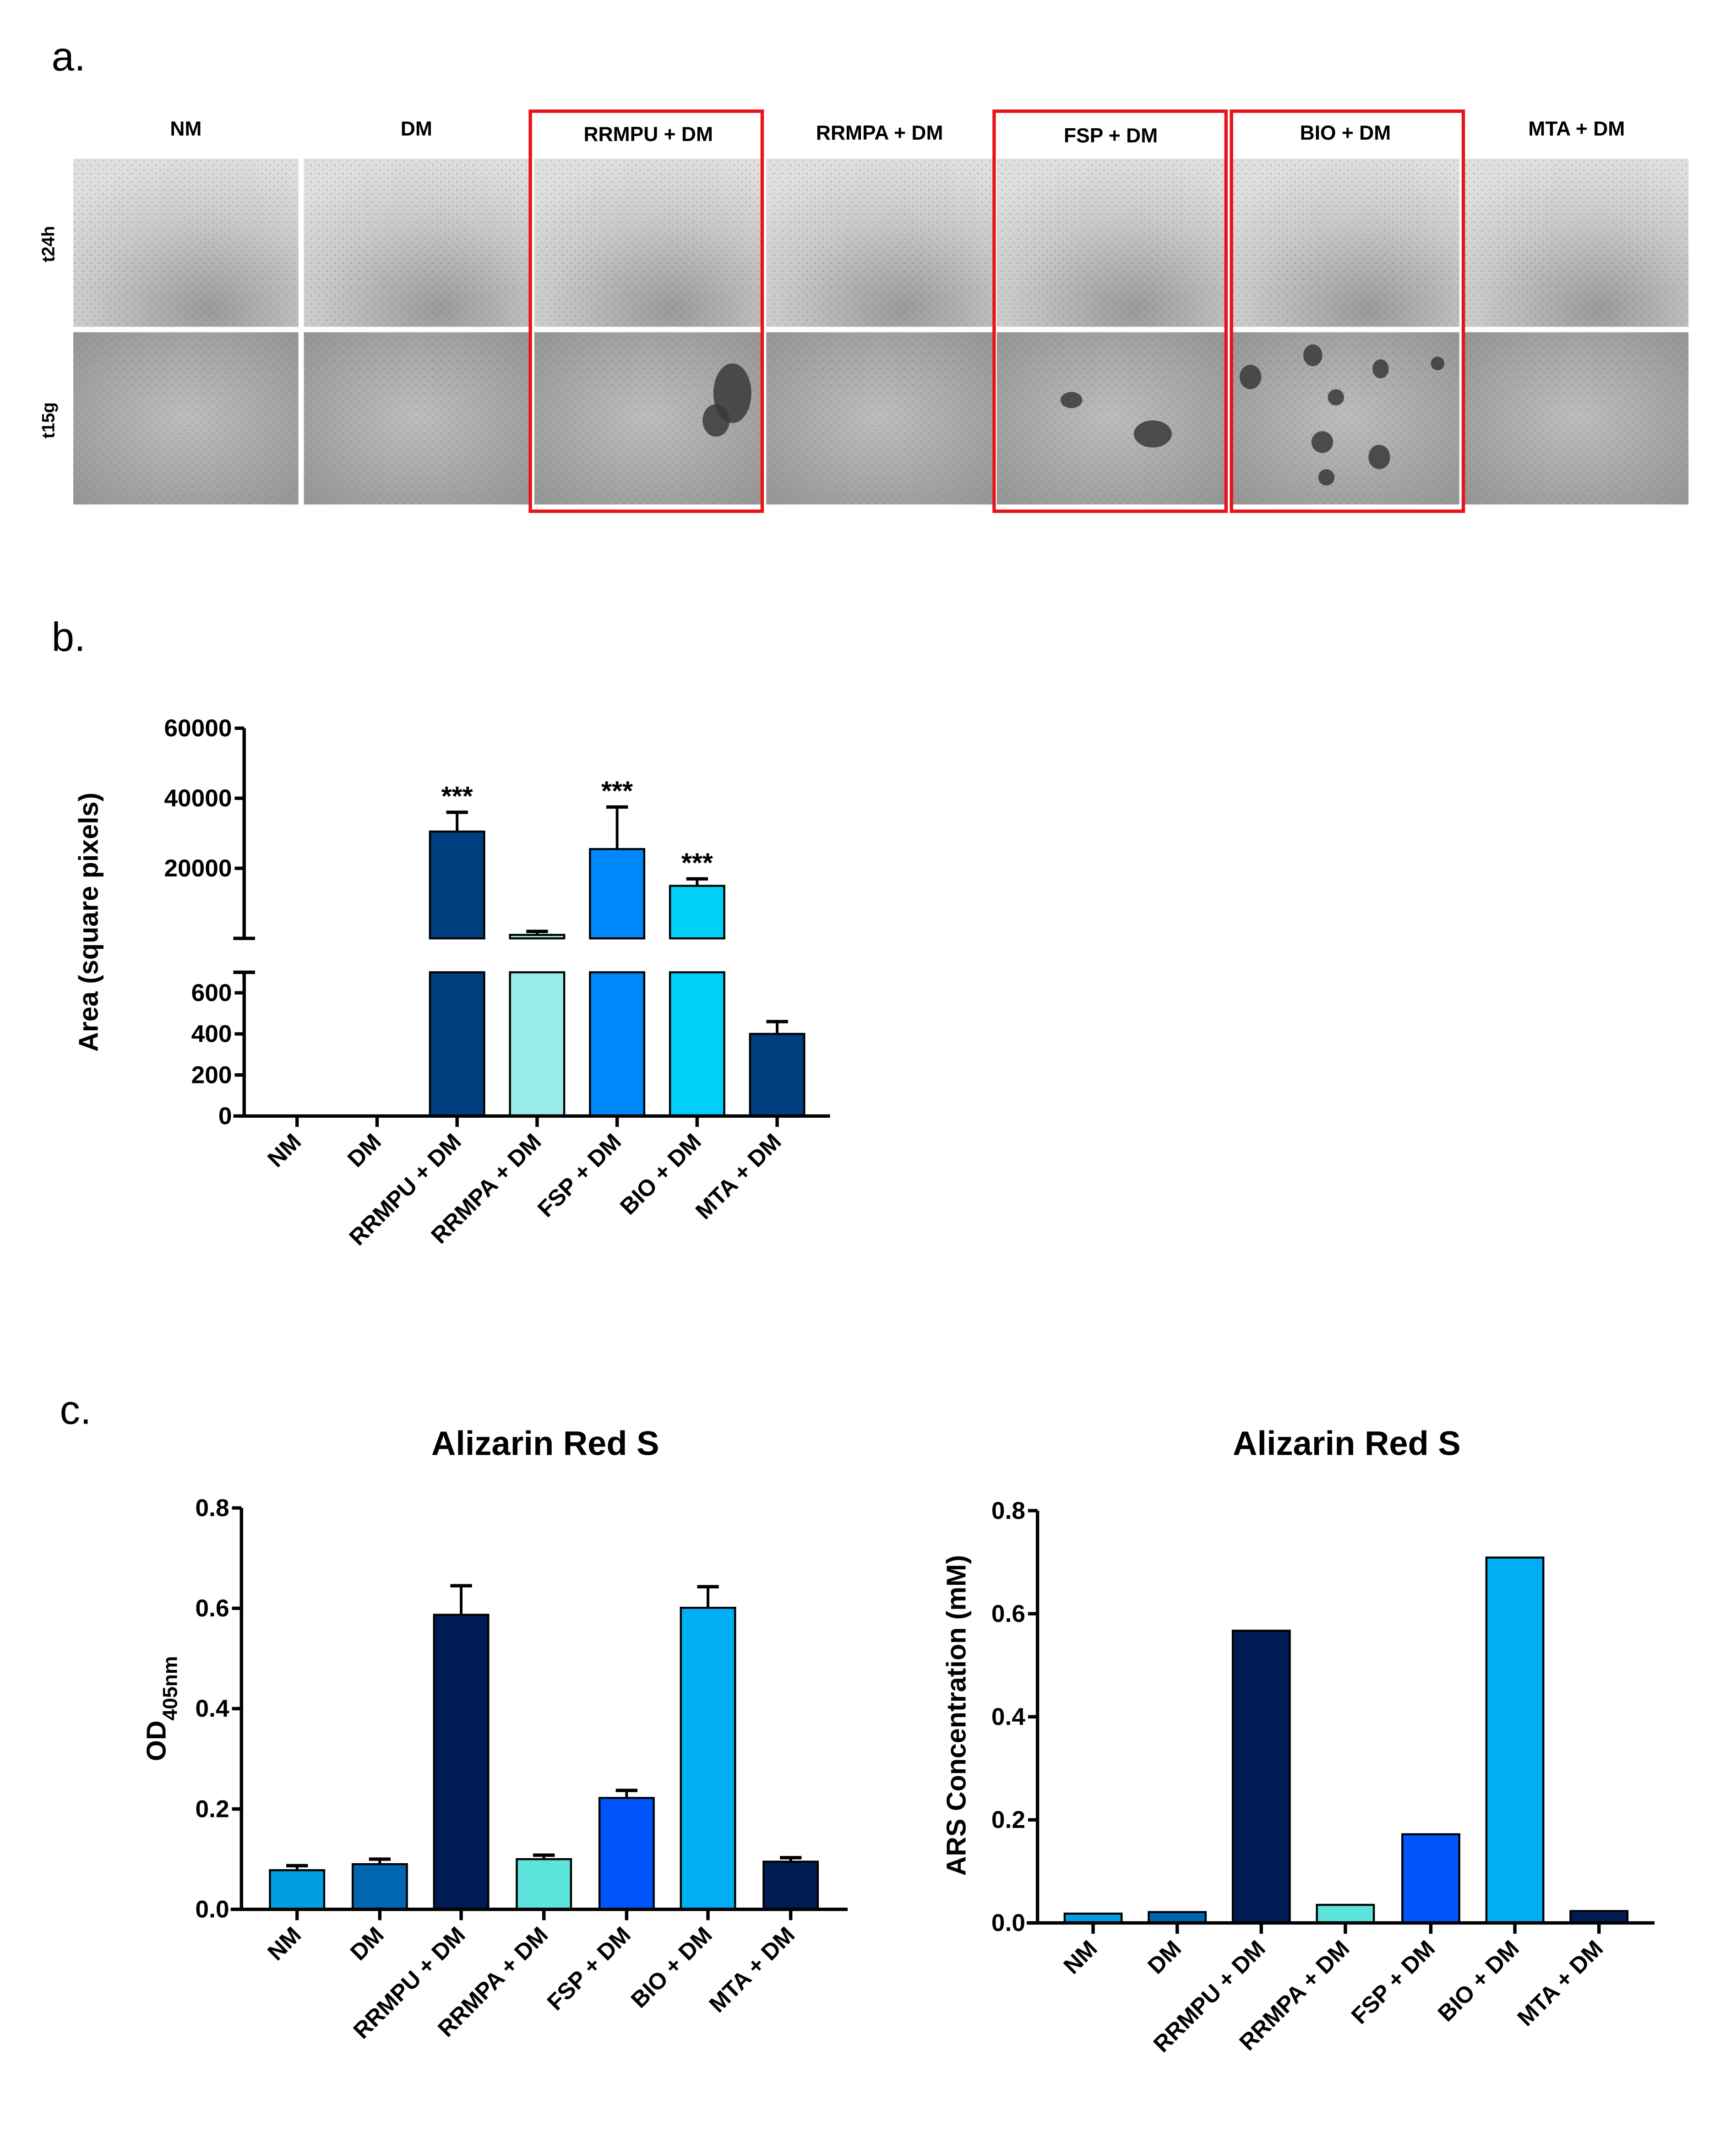 This screenshot has height=2148, width=1736. What do you see at coordinates (198, 798) in the screenshot?
I see `y-tick-label: 40000` at bounding box center [198, 798].